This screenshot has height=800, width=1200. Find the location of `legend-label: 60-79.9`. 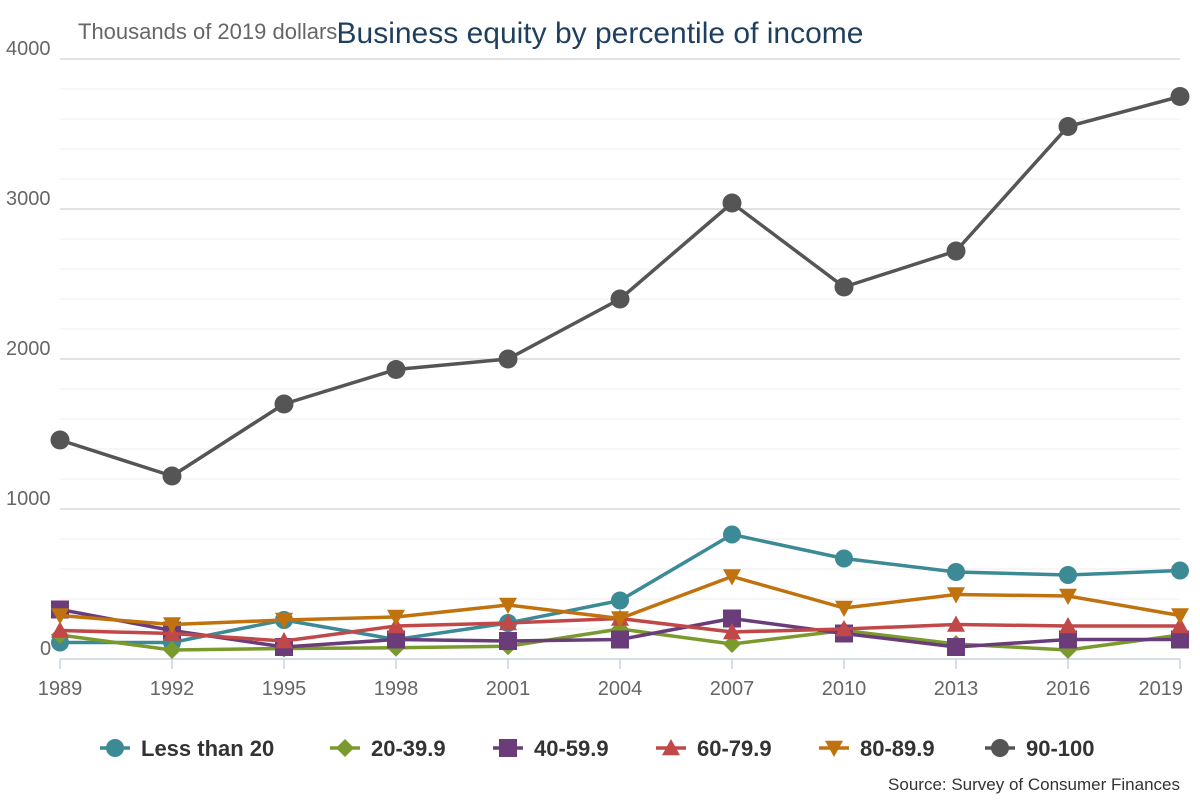

legend-label: 60-79.9 is located at coordinates (734, 748).